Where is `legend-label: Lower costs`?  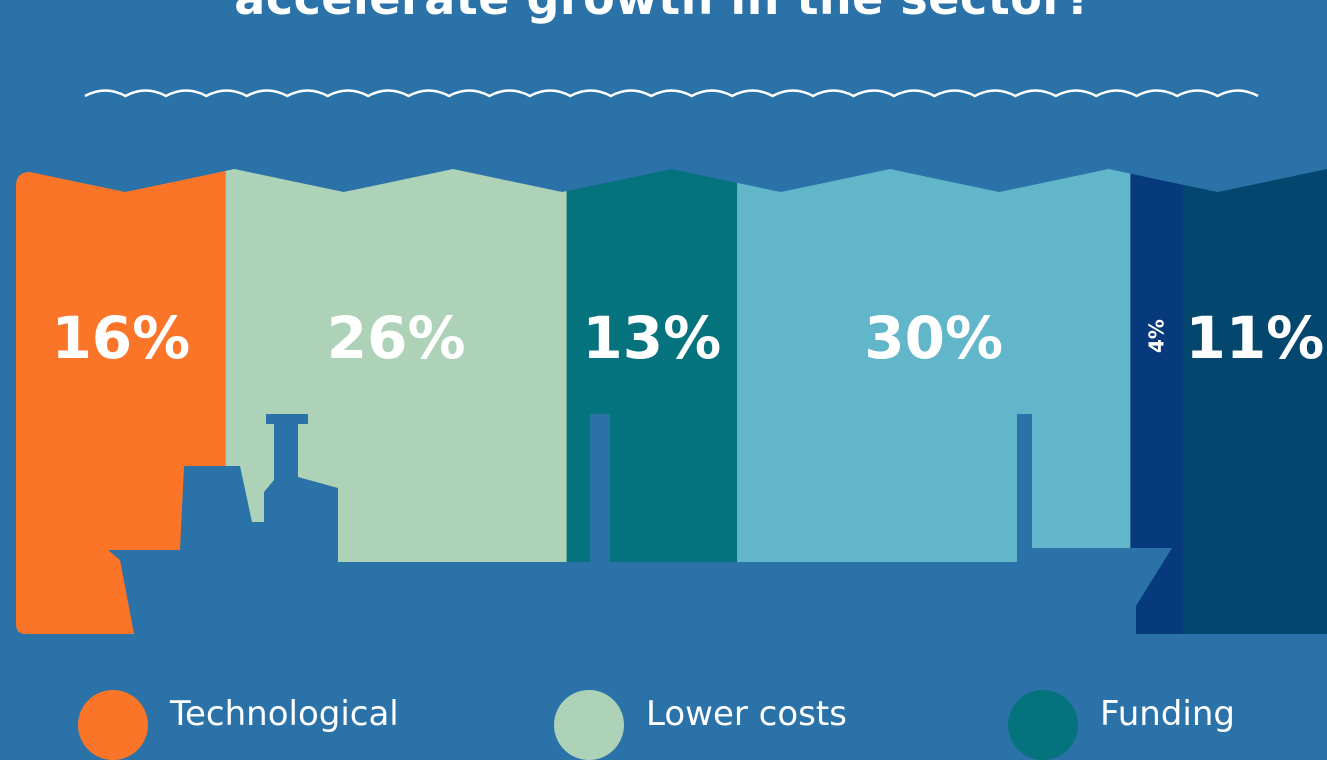 legend-label: Lower costs is located at coordinates (746, 714).